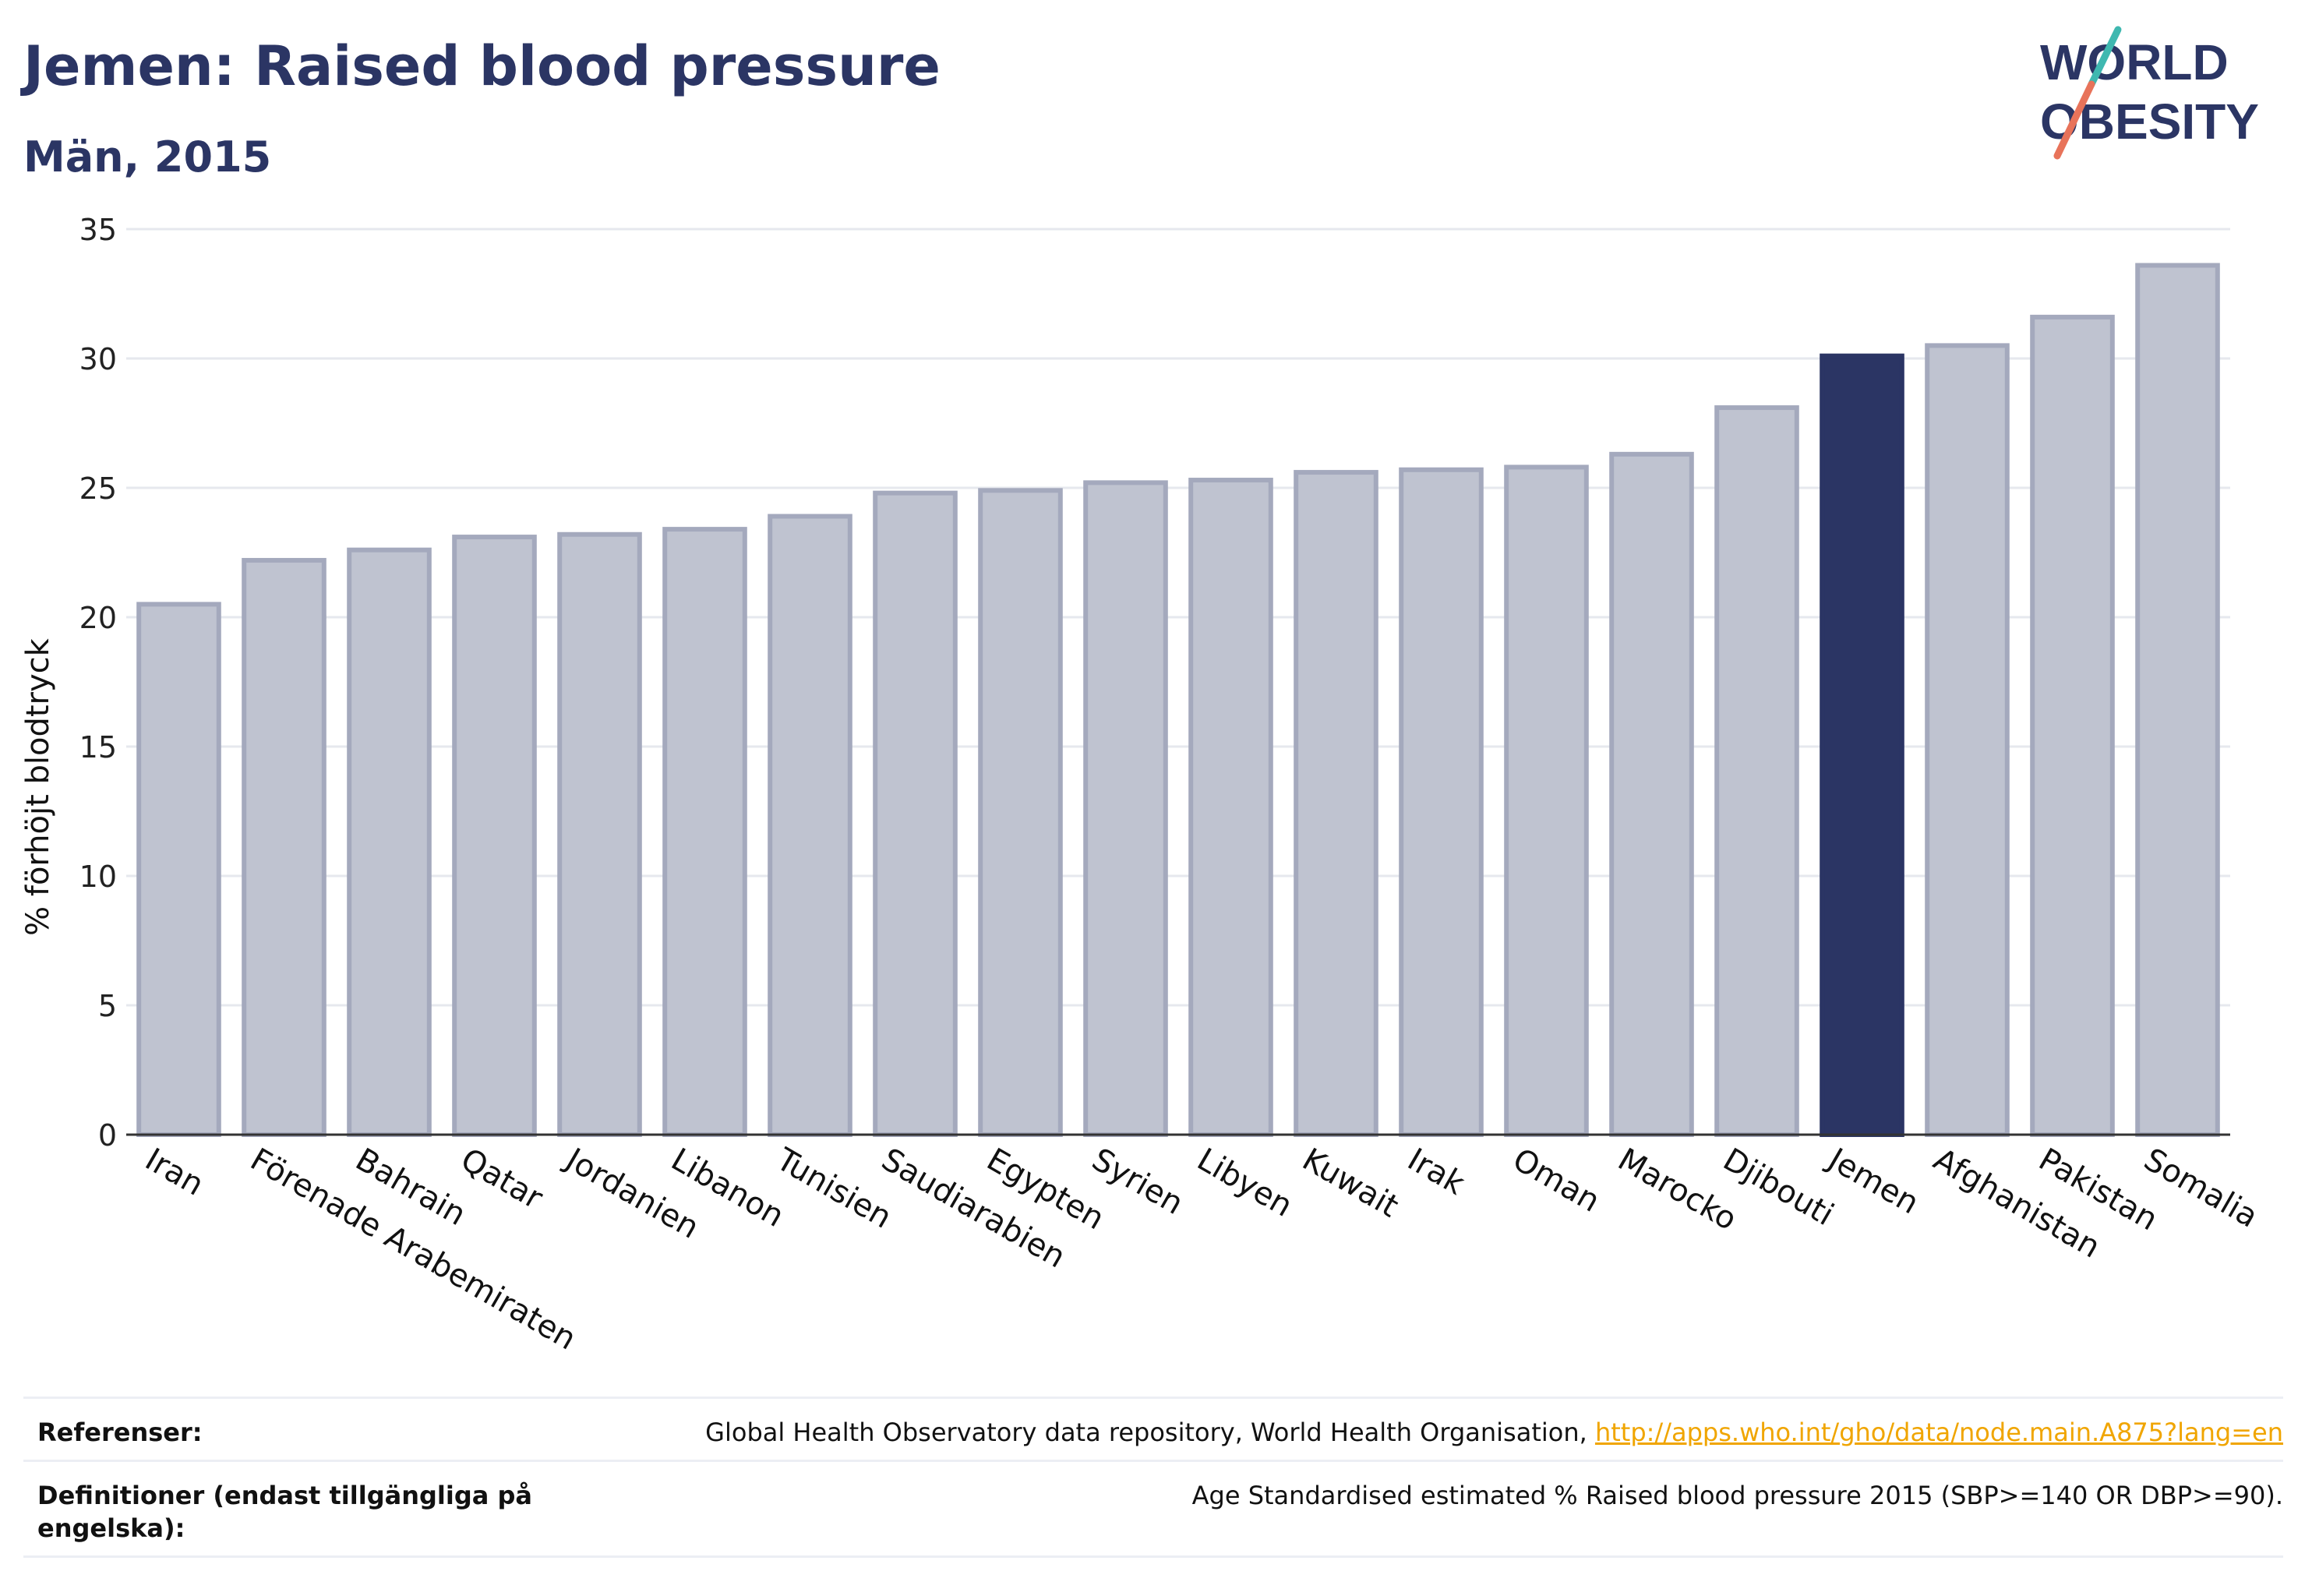  I want to click on y-tick-label: 0, so click(107, 1135).